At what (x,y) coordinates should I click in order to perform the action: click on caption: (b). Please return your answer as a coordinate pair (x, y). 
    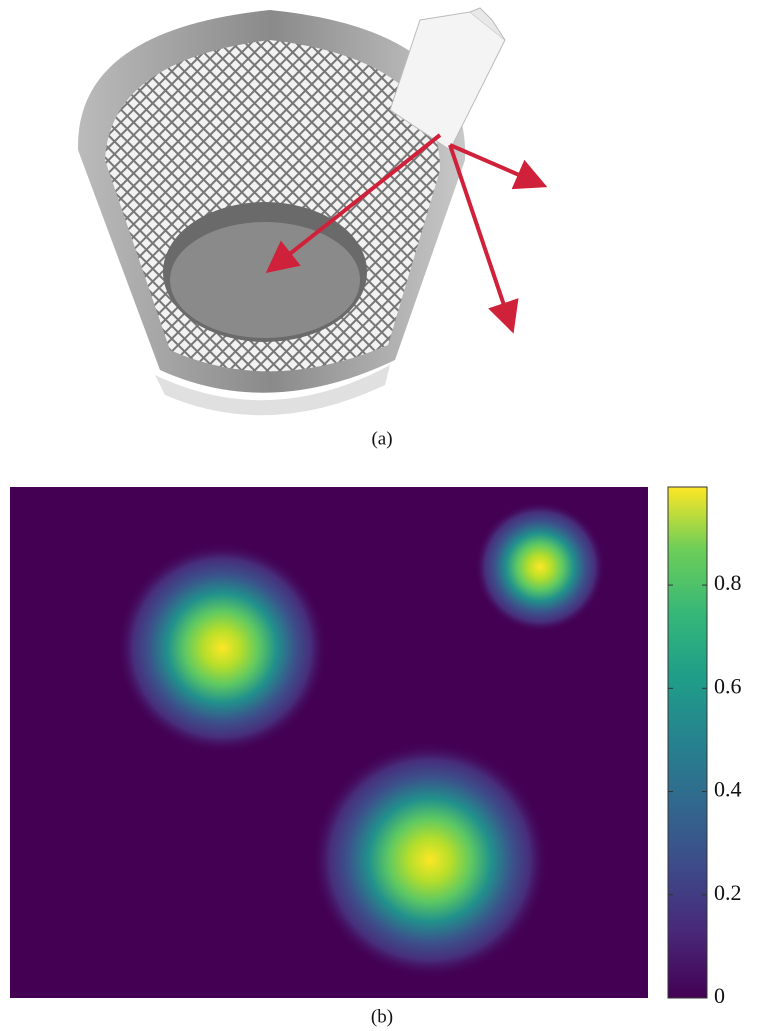
    Looking at the image, I should click on (382, 1016).